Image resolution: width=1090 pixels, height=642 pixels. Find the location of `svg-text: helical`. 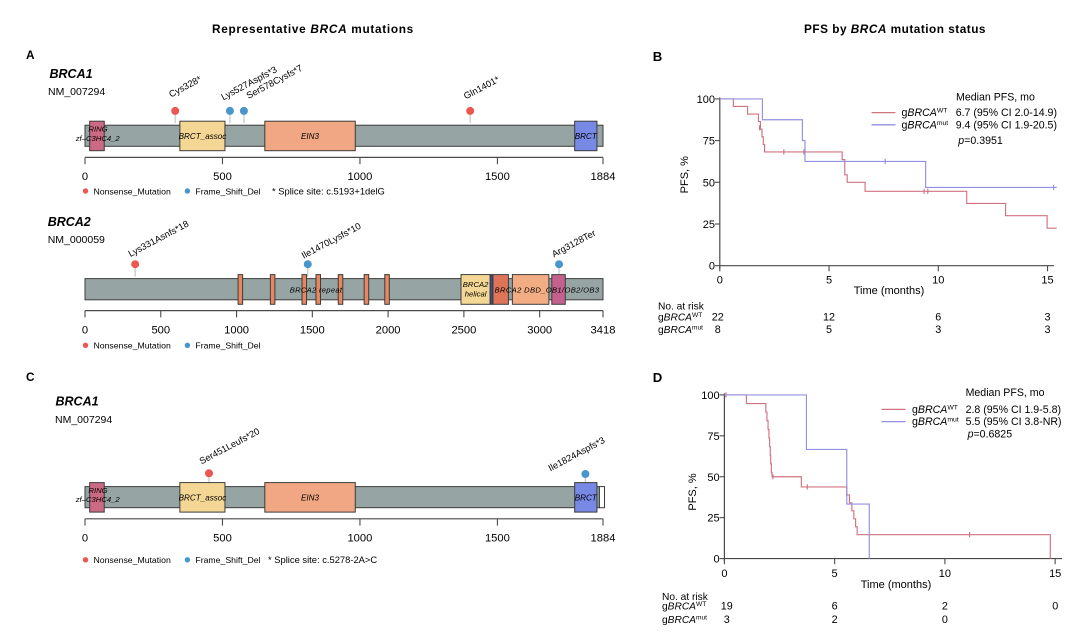

svg-text: helical is located at coordinates (476, 294).